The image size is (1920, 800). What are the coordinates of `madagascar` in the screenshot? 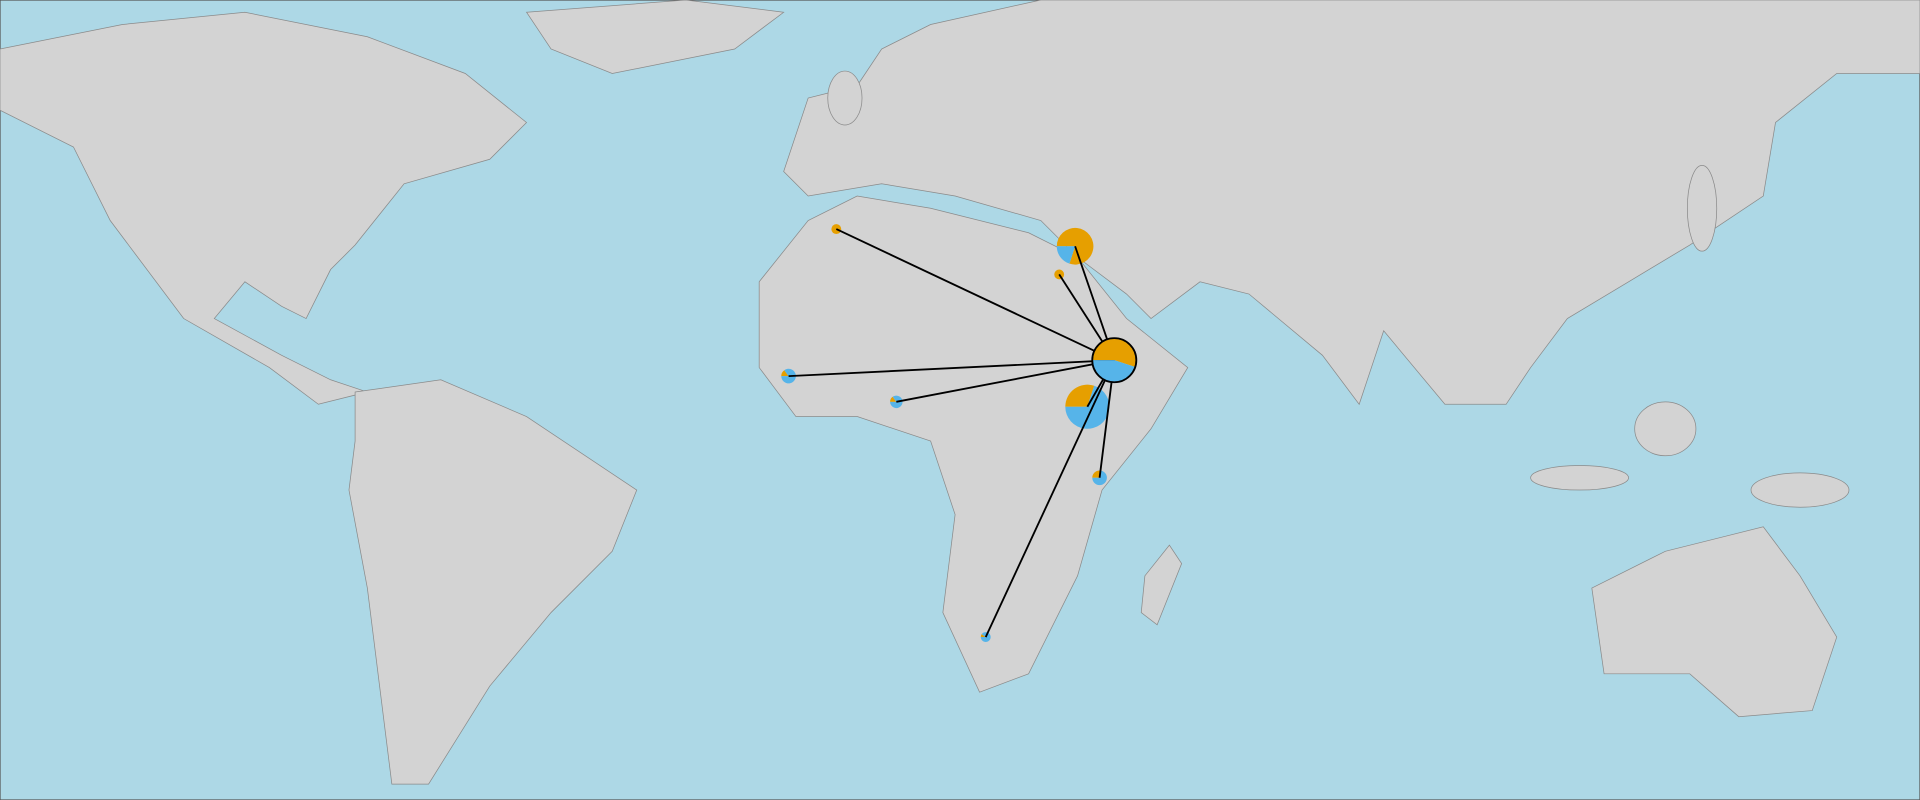 It's located at (1161, 585).